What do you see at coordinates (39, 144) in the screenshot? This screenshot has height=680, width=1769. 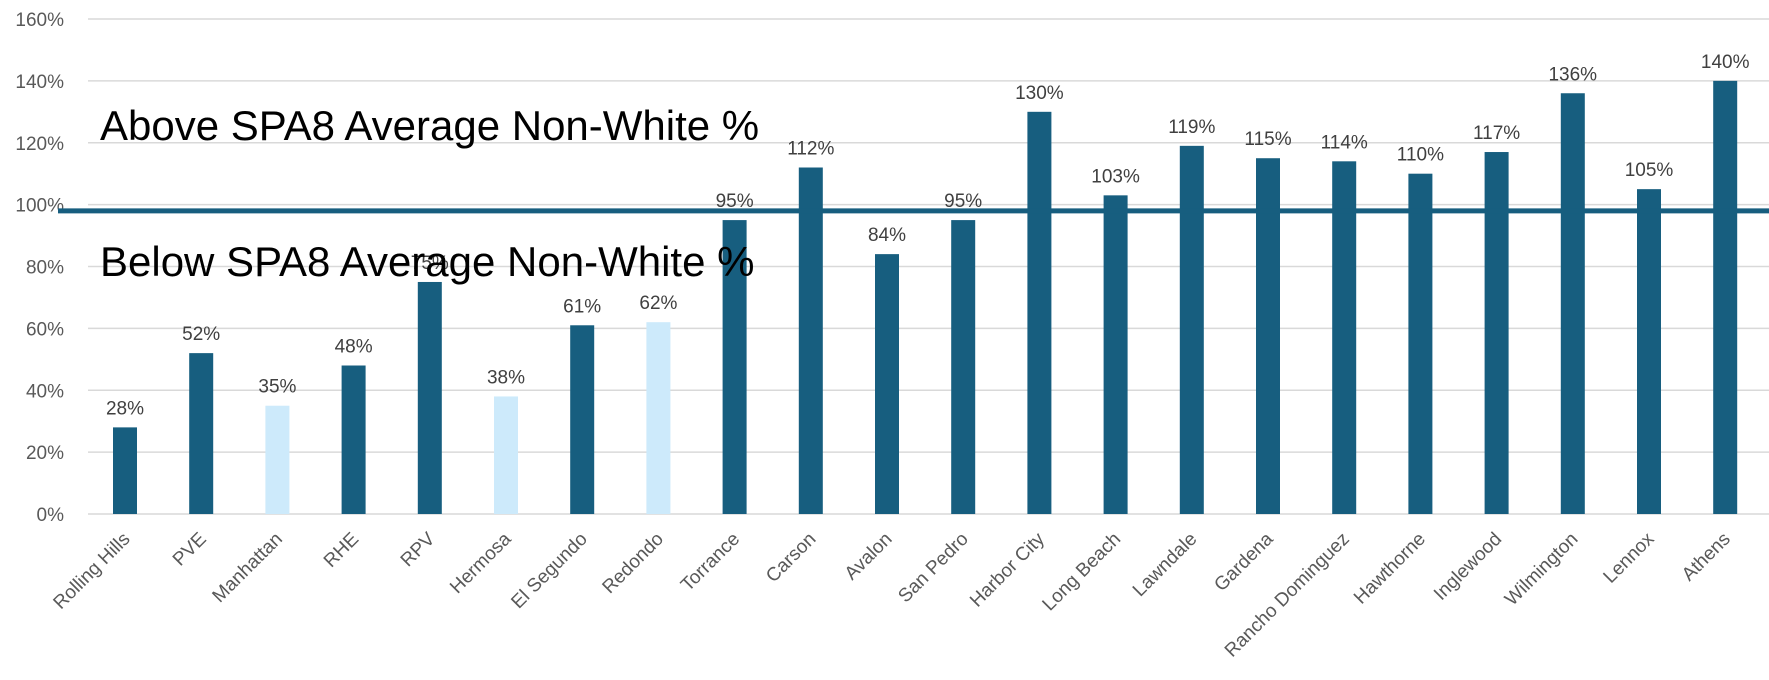 I see `y-tick-label: 120%` at bounding box center [39, 144].